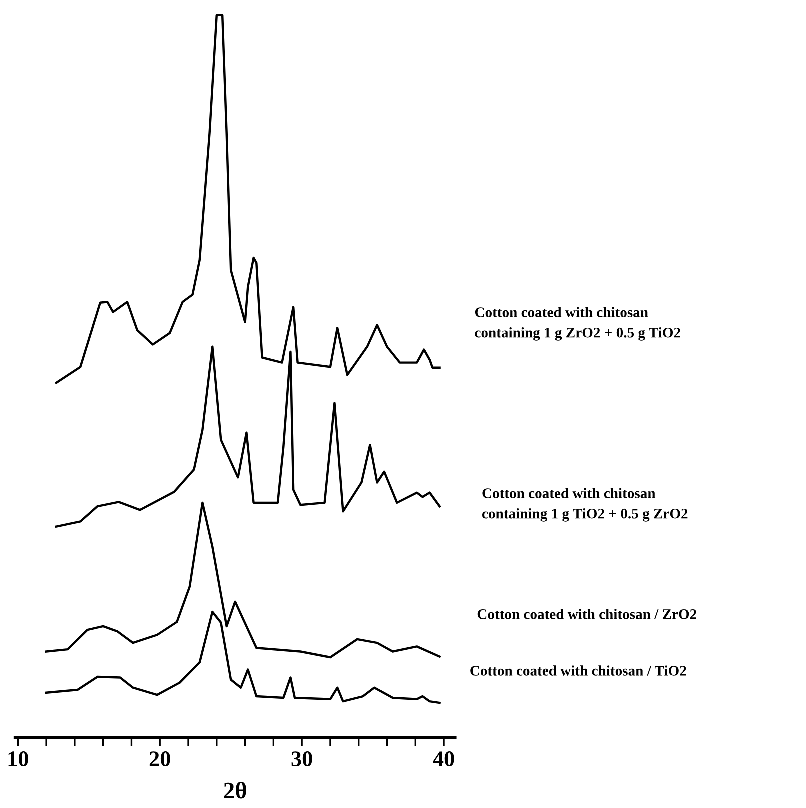  Describe the element at coordinates (585, 505) in the screenshot. I see `text: Cotton coated with chitosan containing 1 g TiO2 + 0.5 g ZrO2` at that location.